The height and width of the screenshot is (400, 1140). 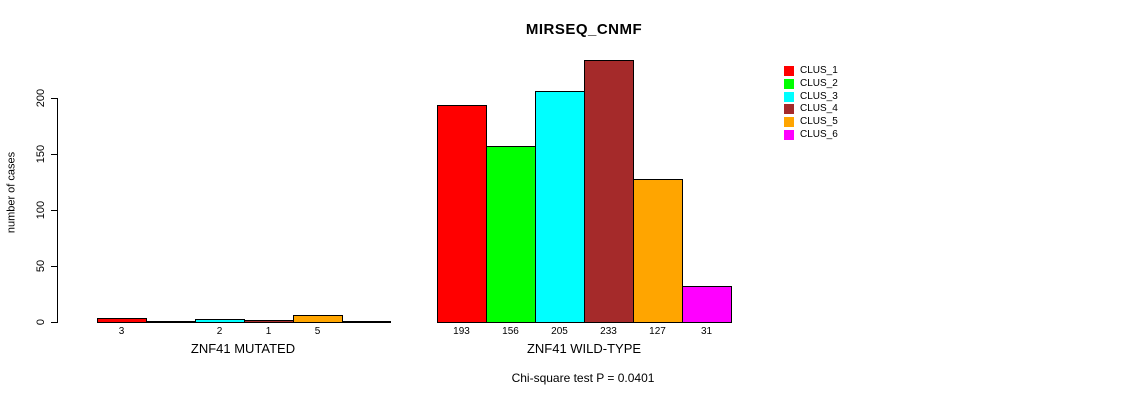 What do you see at coordinates (317, 331) in the screenshot?
I see `bar-value-label: 5` at bounding box center [317, 331].